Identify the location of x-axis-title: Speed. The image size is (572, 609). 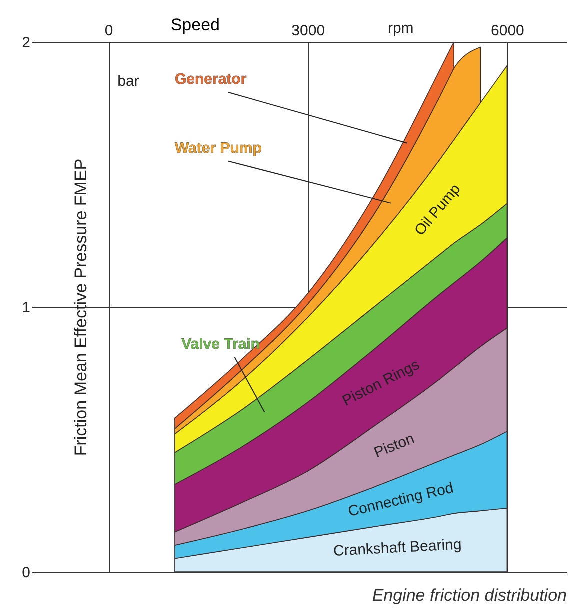
(195, 25).